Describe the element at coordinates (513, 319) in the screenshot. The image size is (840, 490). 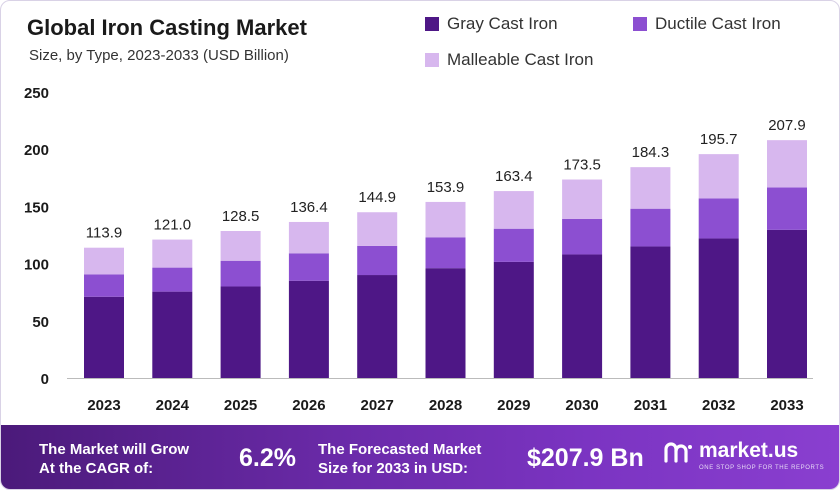
I see `bar-segment-gray-cast-iron-2029` at that location.